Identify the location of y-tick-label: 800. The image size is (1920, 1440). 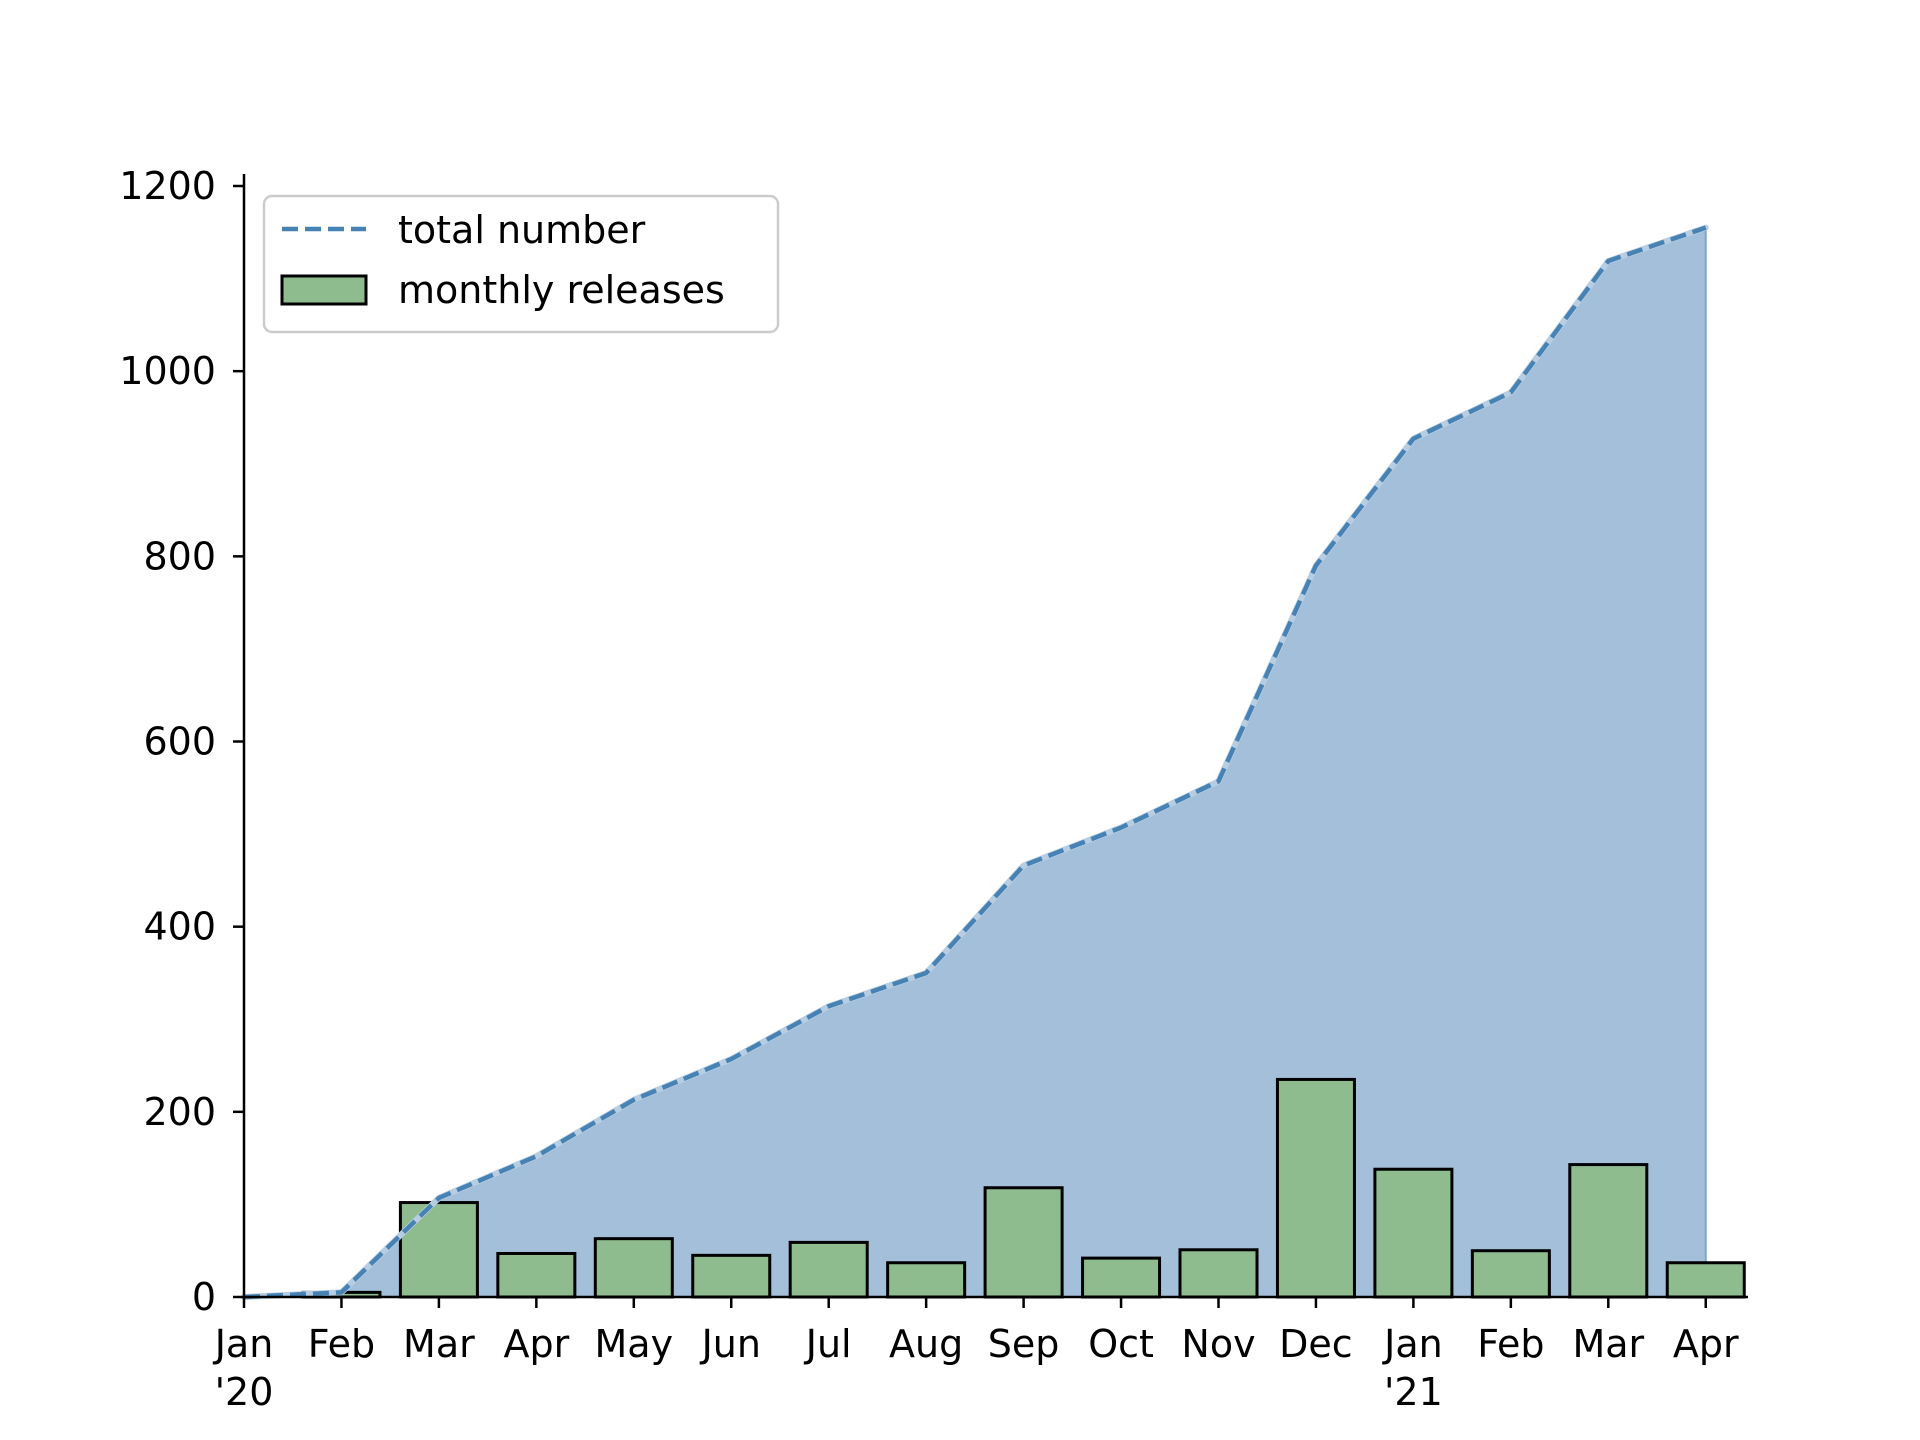
(179, 556).